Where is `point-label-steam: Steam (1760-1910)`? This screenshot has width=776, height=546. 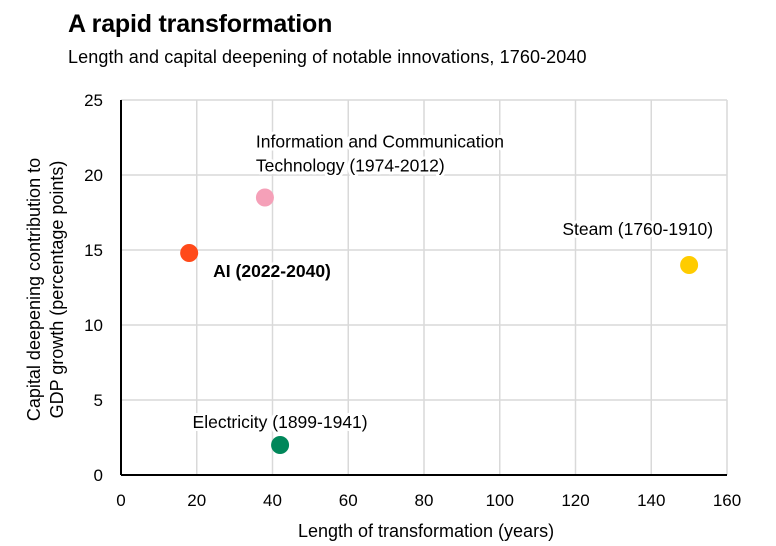 point-label-steam: Steam (1760-1910) is located at coordinates (637, 229).